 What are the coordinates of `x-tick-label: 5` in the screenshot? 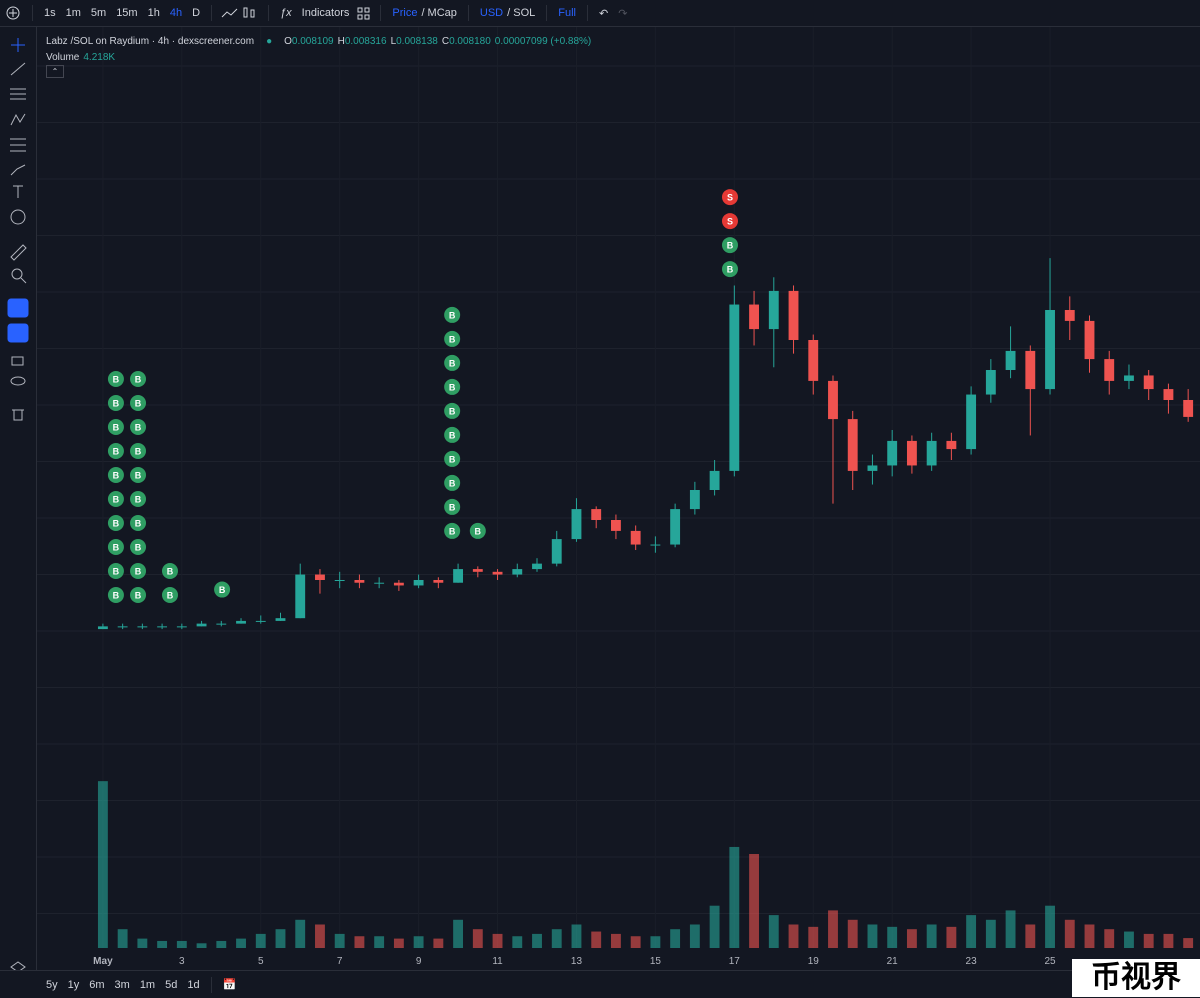 It's located at (261, 961).